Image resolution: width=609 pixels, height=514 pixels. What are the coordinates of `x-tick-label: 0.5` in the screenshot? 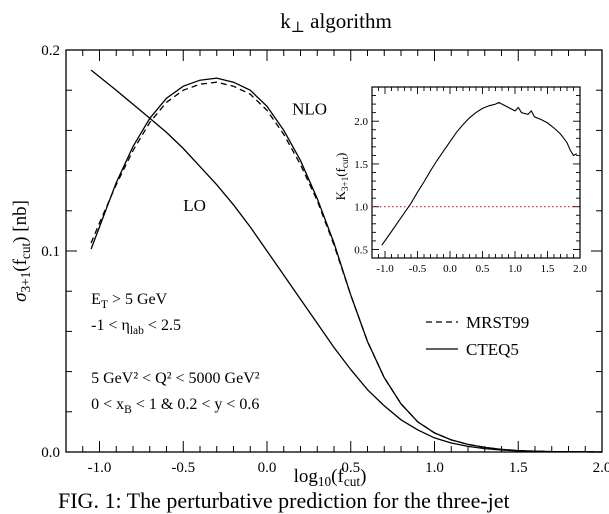 It's located at (350, 468).